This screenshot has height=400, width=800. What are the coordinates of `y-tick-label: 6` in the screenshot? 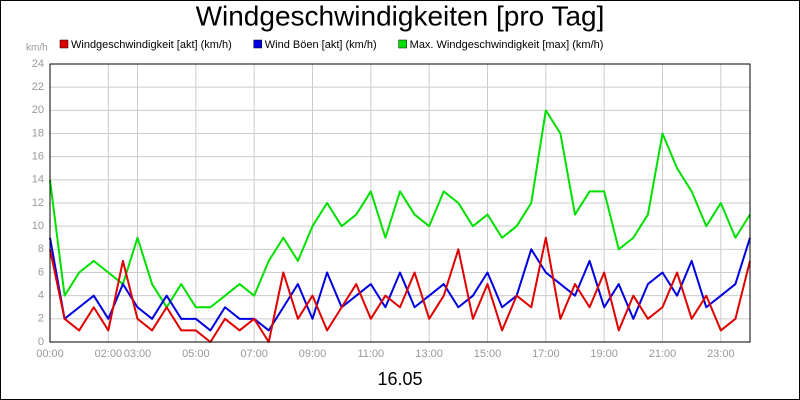 It's located at (41, 272).